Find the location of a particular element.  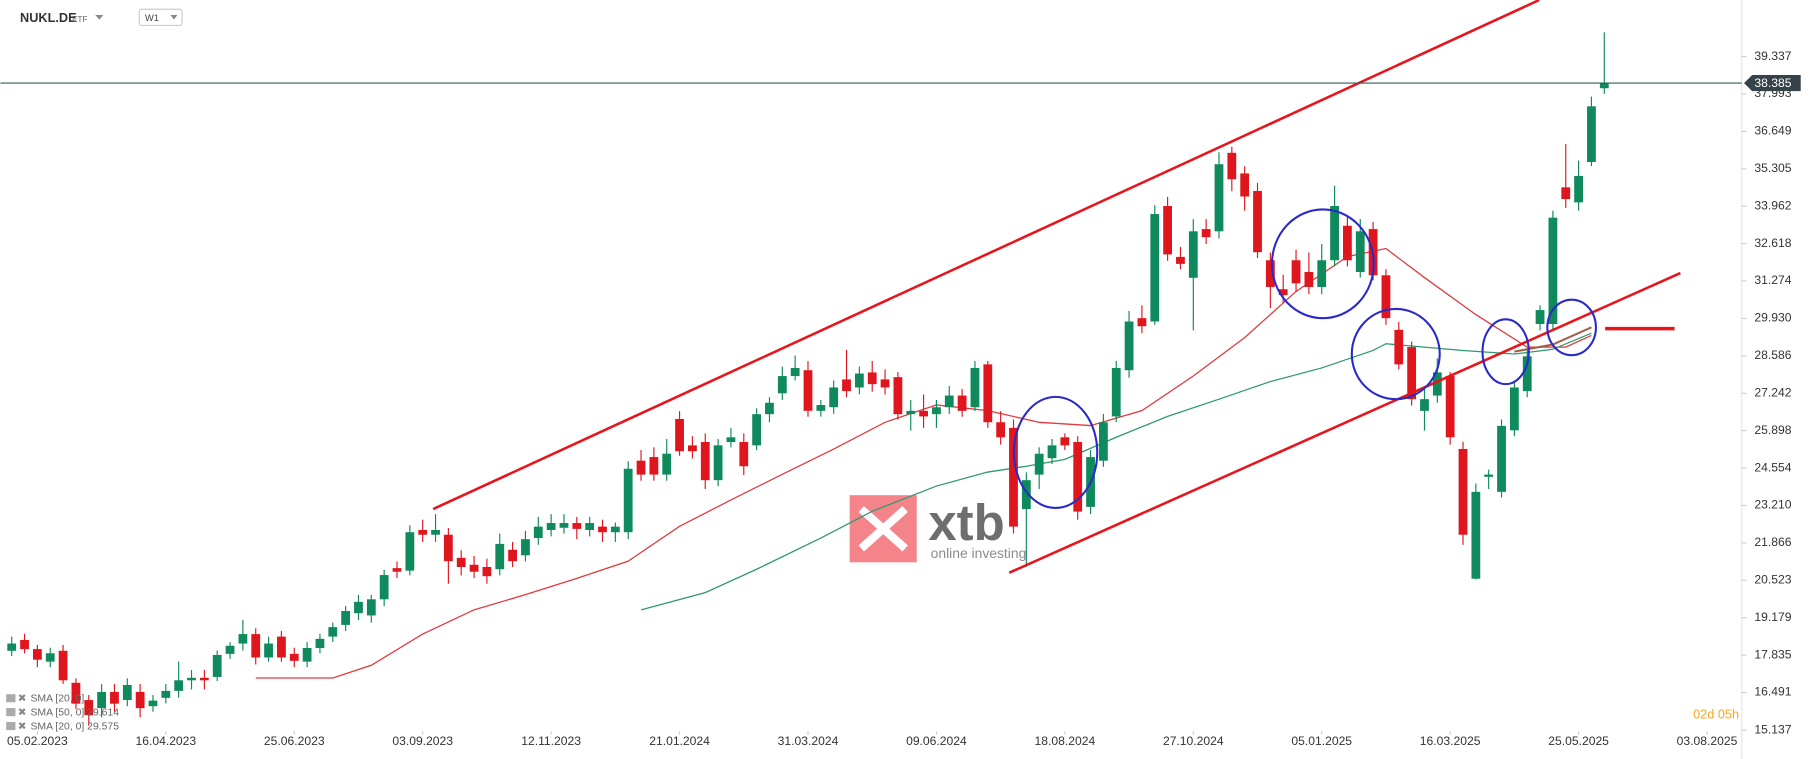

legend-entry: SMA [50, 0] 29.614 is located at coordinates (74, 712).